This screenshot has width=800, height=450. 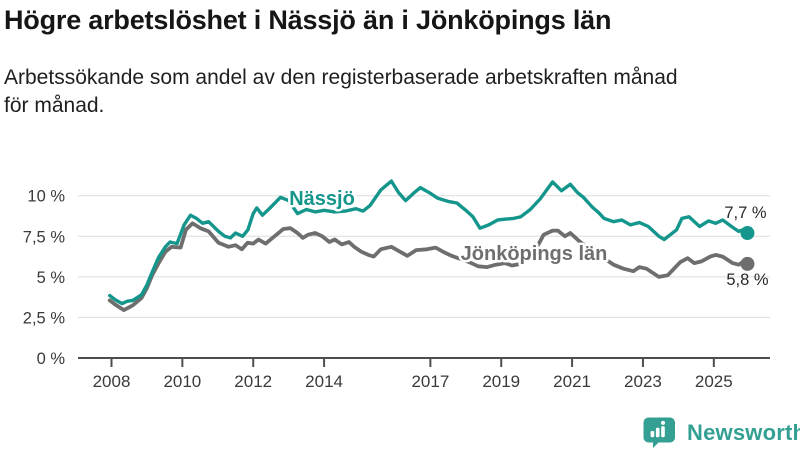 What do you see at coordinates (44, 318) in the screenshot?
I see `y-axis-label-2.5: 2,5 %` at bounding box center [44, 318].